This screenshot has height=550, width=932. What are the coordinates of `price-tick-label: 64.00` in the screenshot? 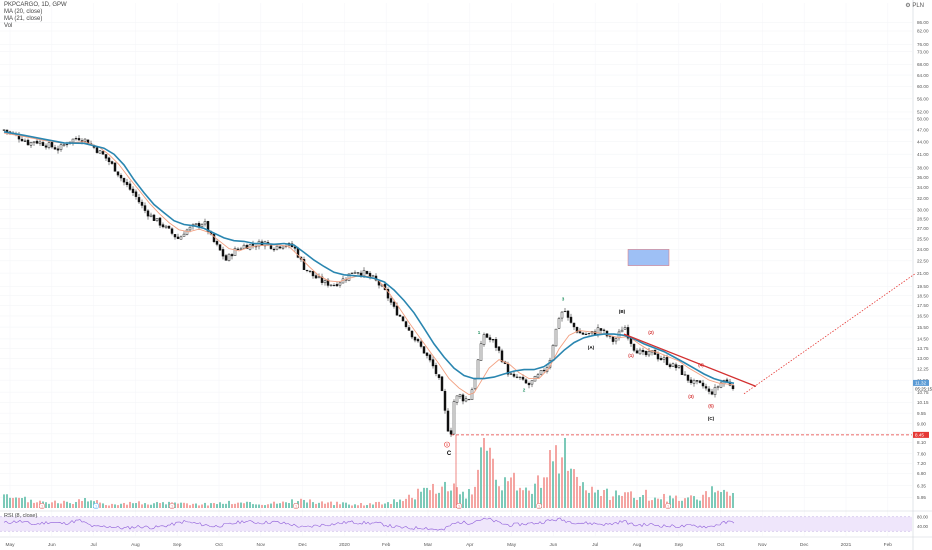 It's located at (923, 75).